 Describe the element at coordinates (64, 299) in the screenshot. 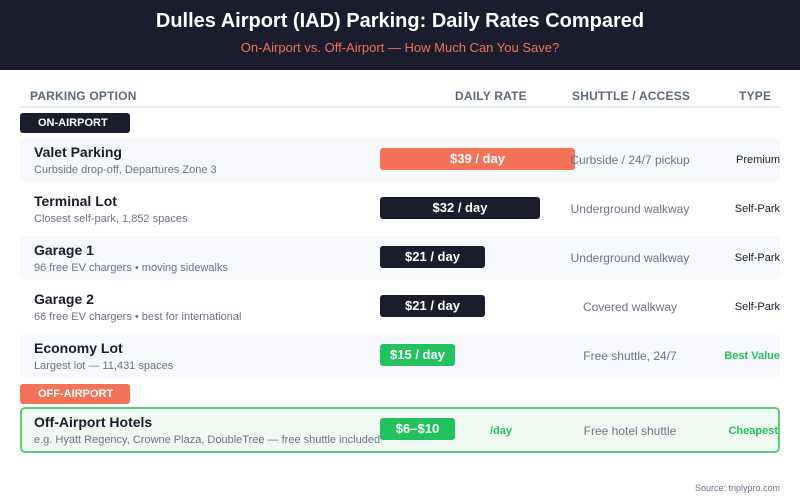

I see `row-name: Garage 2` at that location.